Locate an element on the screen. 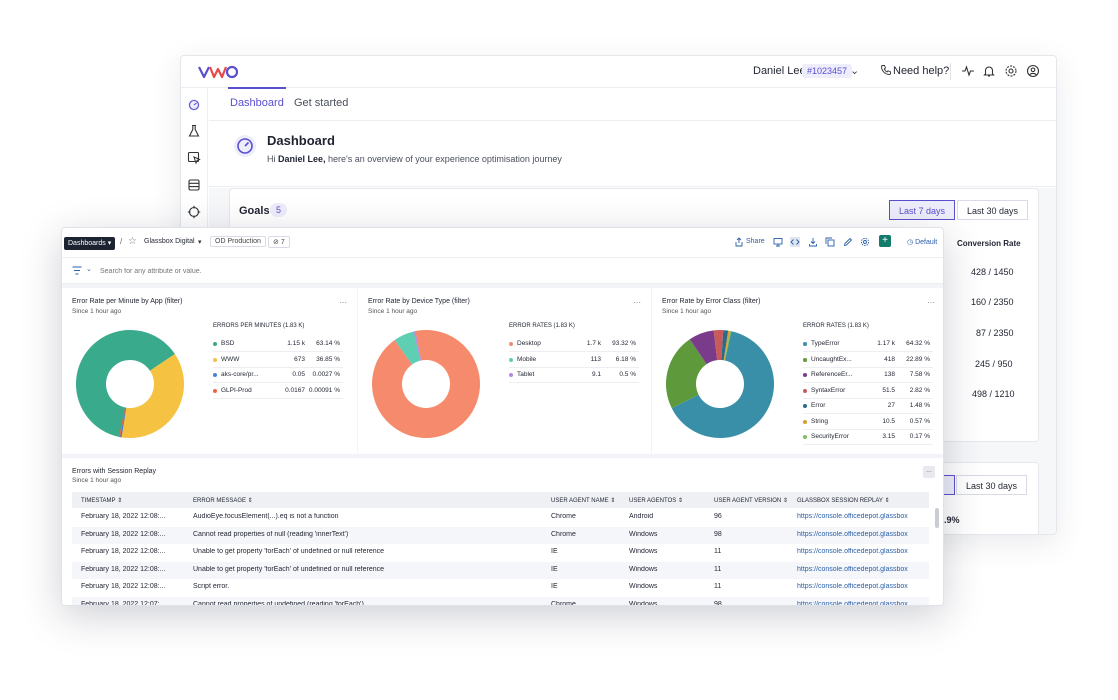  legend-row: WWW 673 36.85 % is located at coordinates (278, 361).